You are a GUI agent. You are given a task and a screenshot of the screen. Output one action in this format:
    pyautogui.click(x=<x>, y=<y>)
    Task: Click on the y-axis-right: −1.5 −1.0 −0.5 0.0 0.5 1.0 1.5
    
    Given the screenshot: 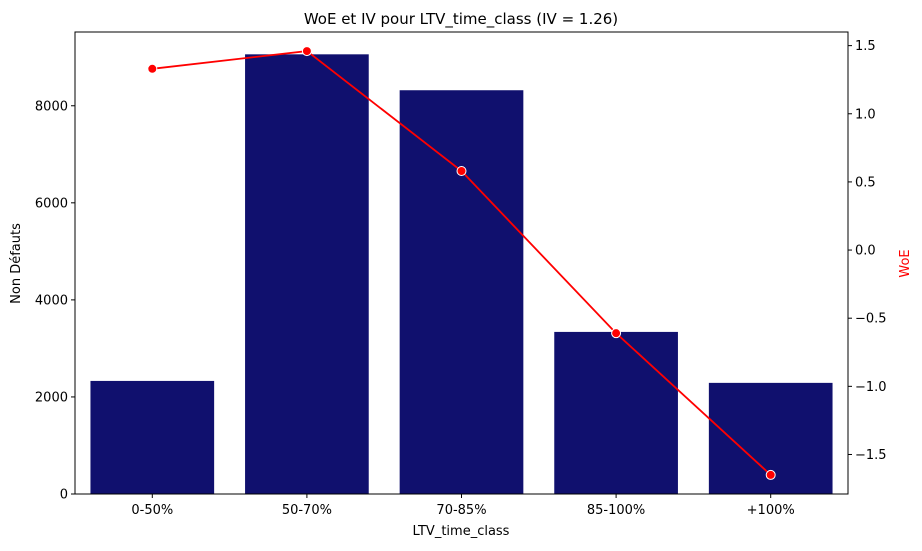 What is the action you would take?
    pyautogui.click(x=867, y=251)
    